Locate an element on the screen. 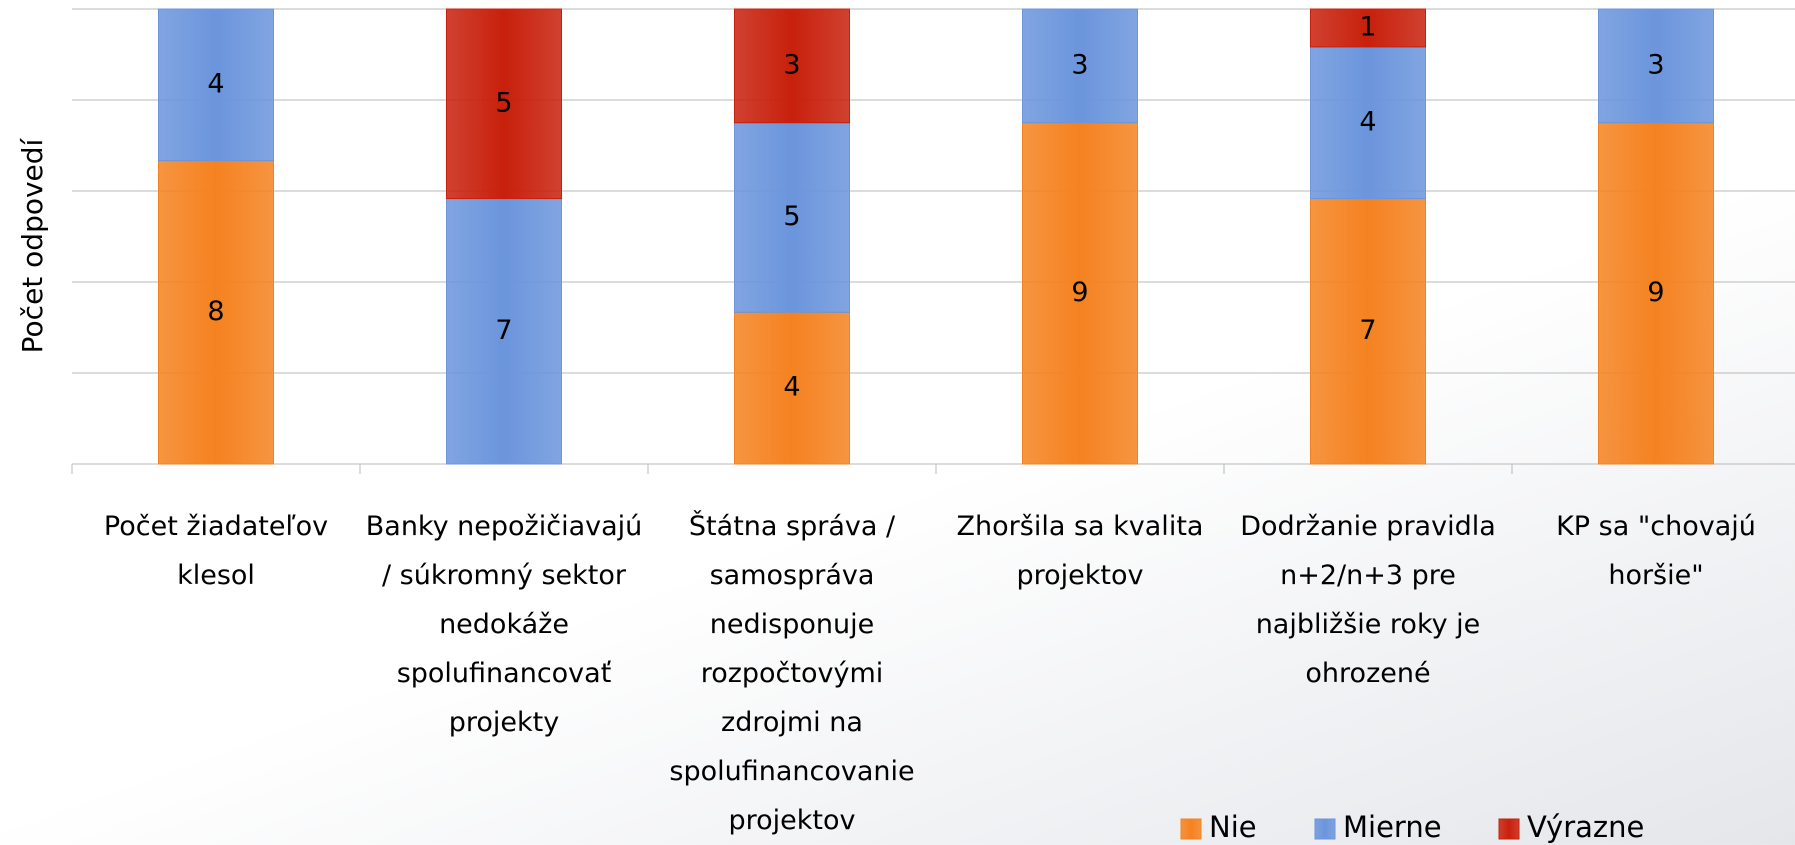  data-label: 8 is located at coordinates (215, 311).